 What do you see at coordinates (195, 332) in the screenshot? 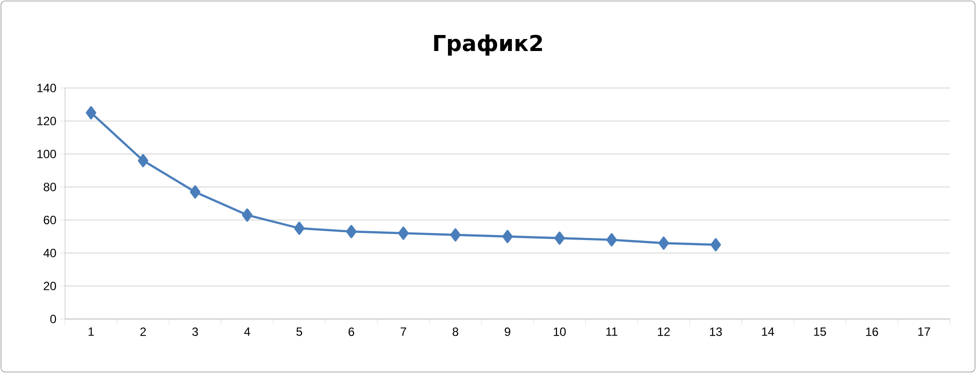
I see `x-tick-label: 3` at bounding box center [195, 332].